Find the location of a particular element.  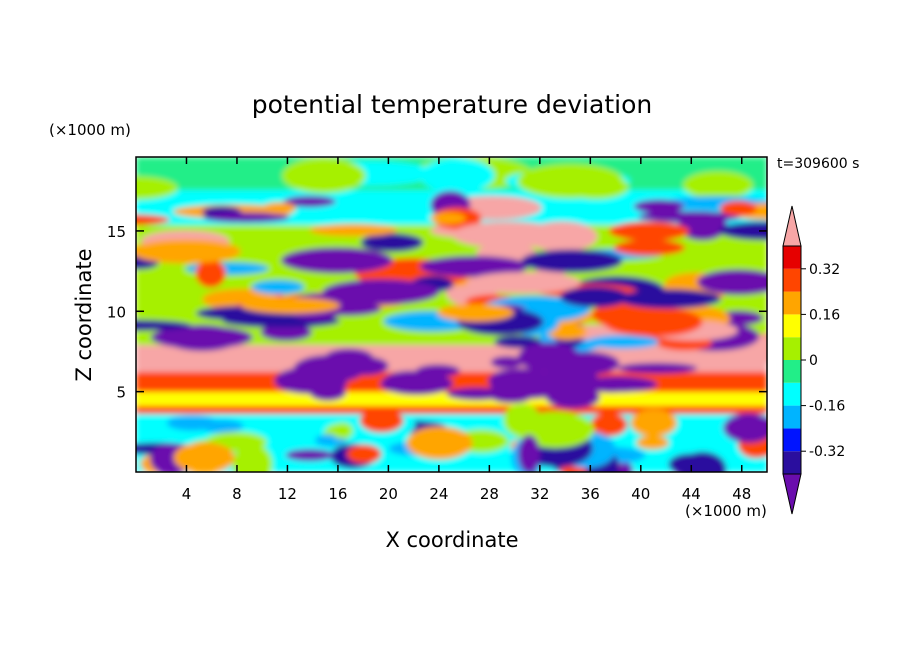

colorbar-label: -0.16 is located at coordinates (827, 407).